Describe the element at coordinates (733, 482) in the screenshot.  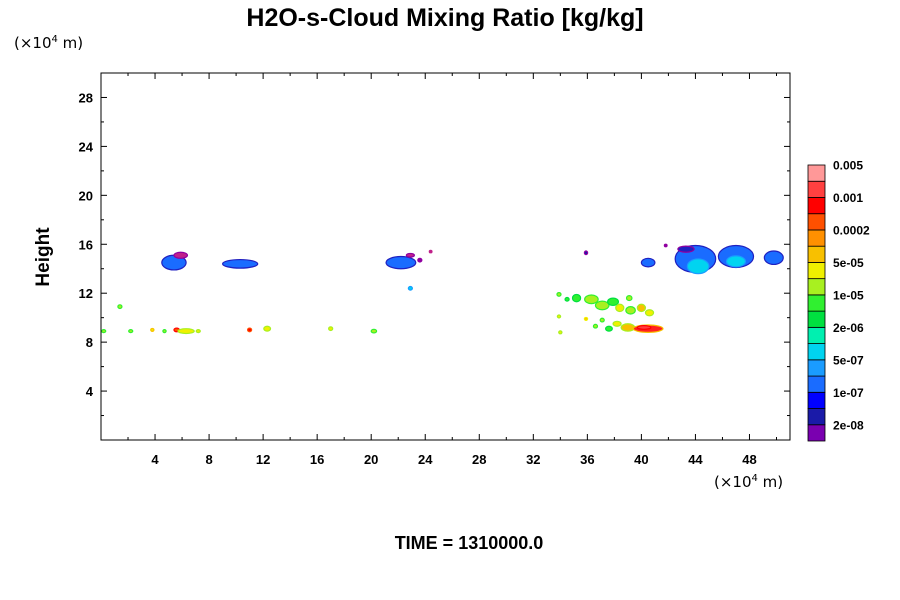
I see `x-unit-prefix: (×10` at that location.